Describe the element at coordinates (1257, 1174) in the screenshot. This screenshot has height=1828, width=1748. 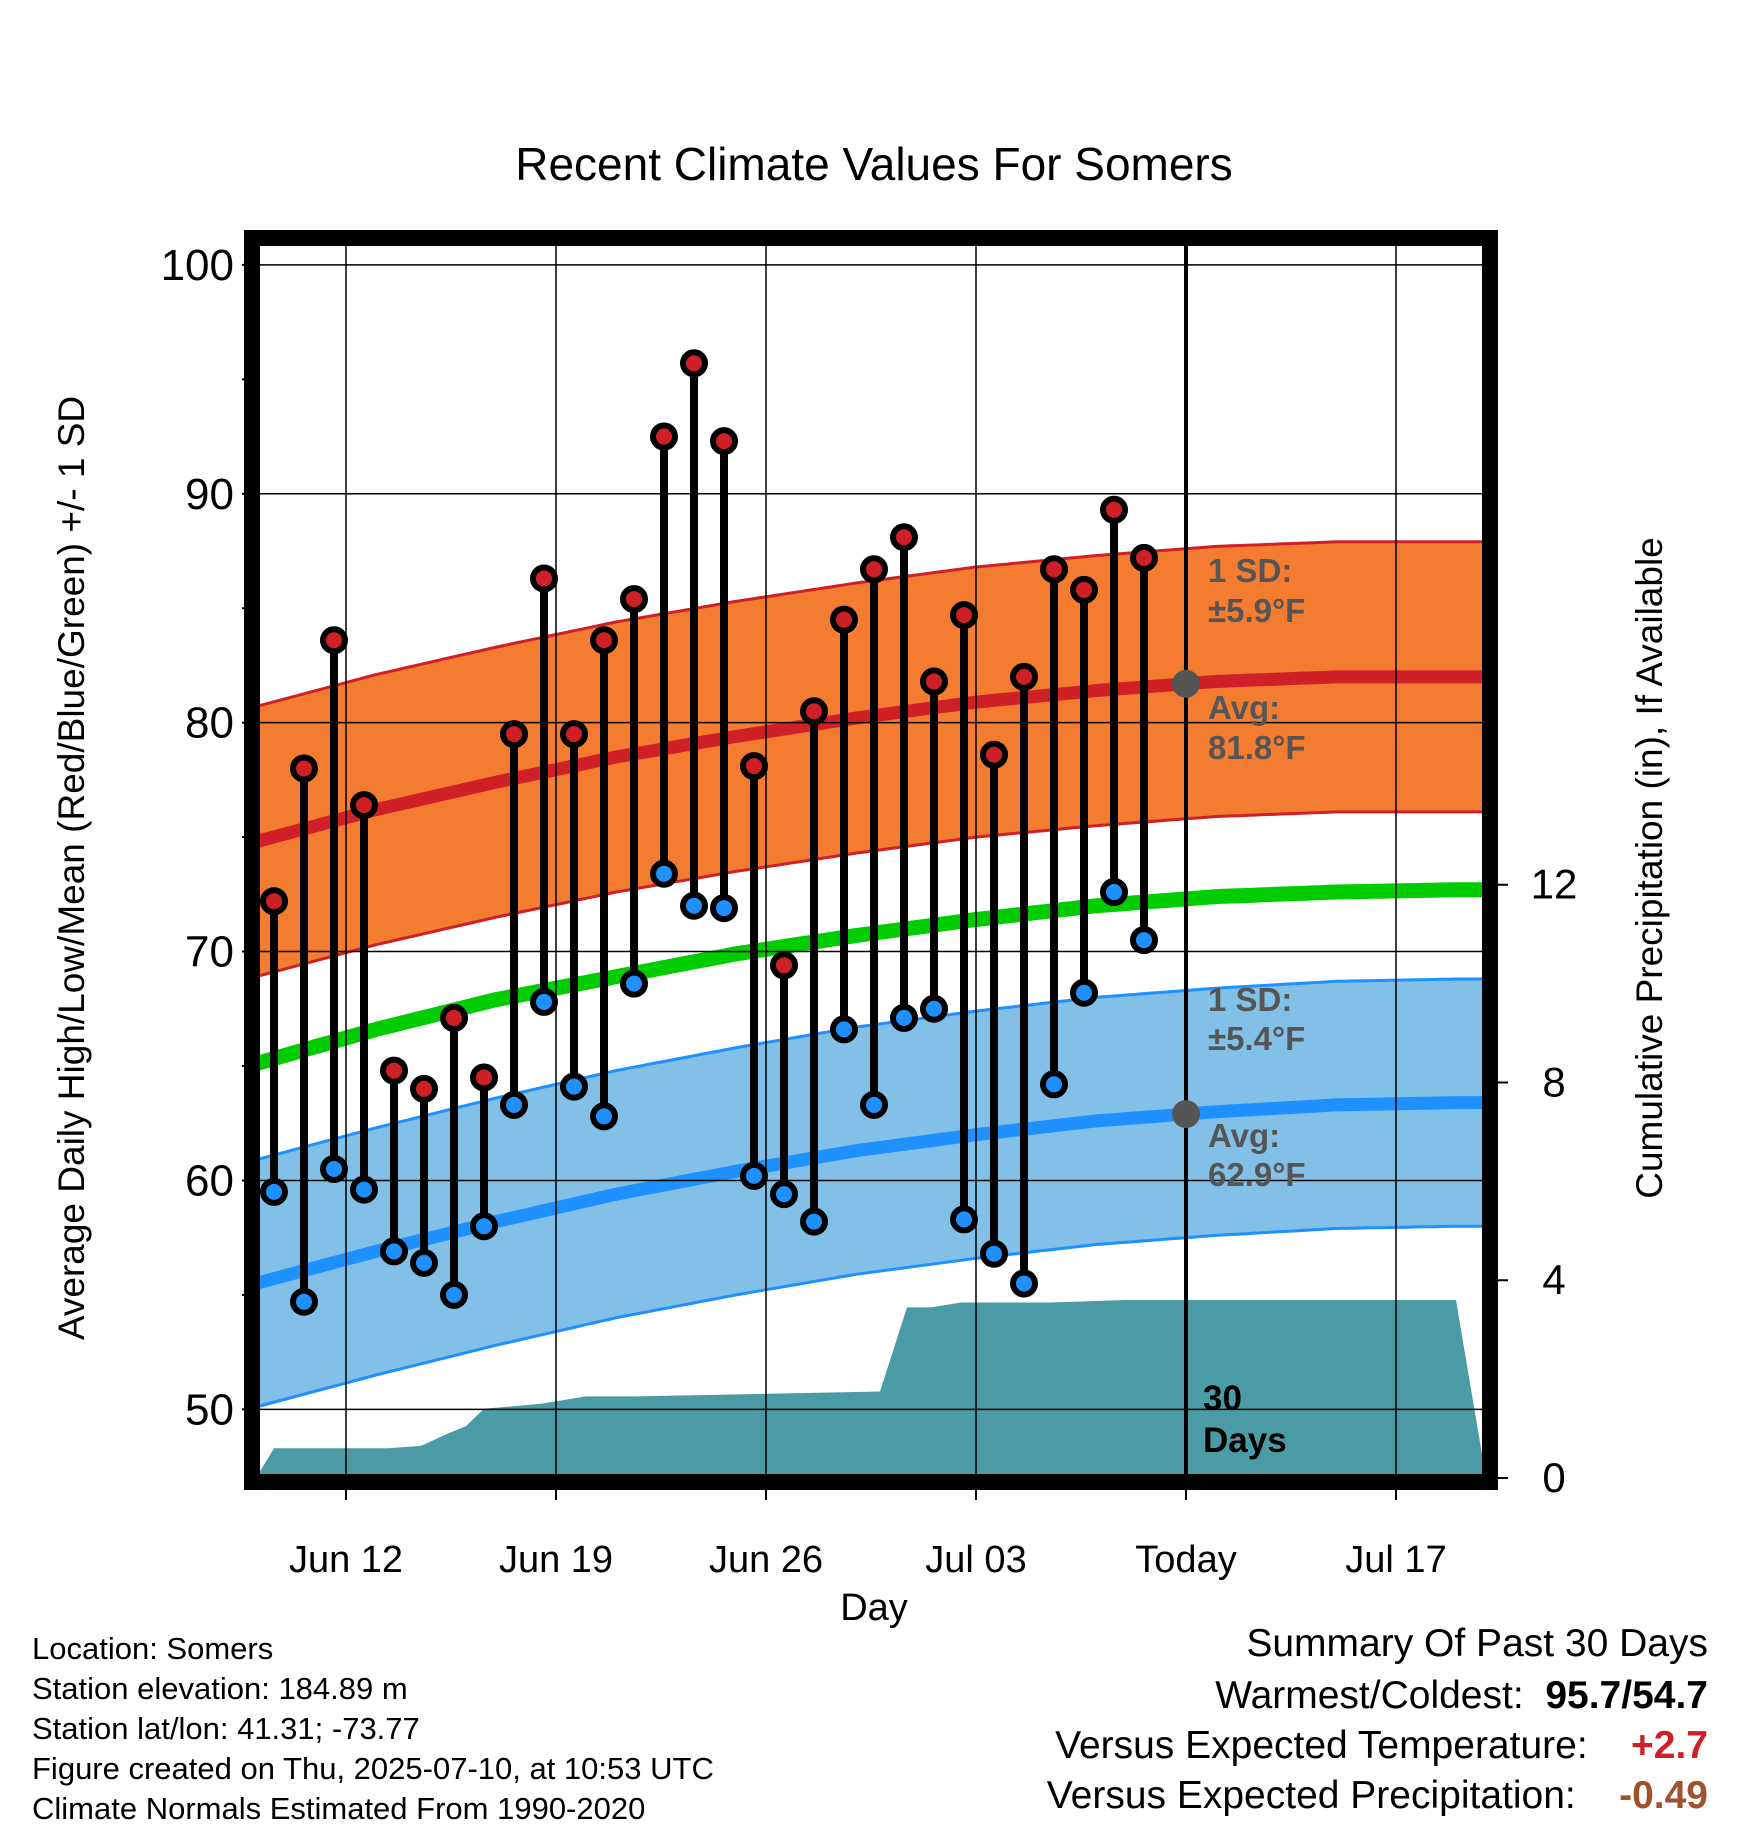
I see `low-avg-value: 62.9°F` at that location.